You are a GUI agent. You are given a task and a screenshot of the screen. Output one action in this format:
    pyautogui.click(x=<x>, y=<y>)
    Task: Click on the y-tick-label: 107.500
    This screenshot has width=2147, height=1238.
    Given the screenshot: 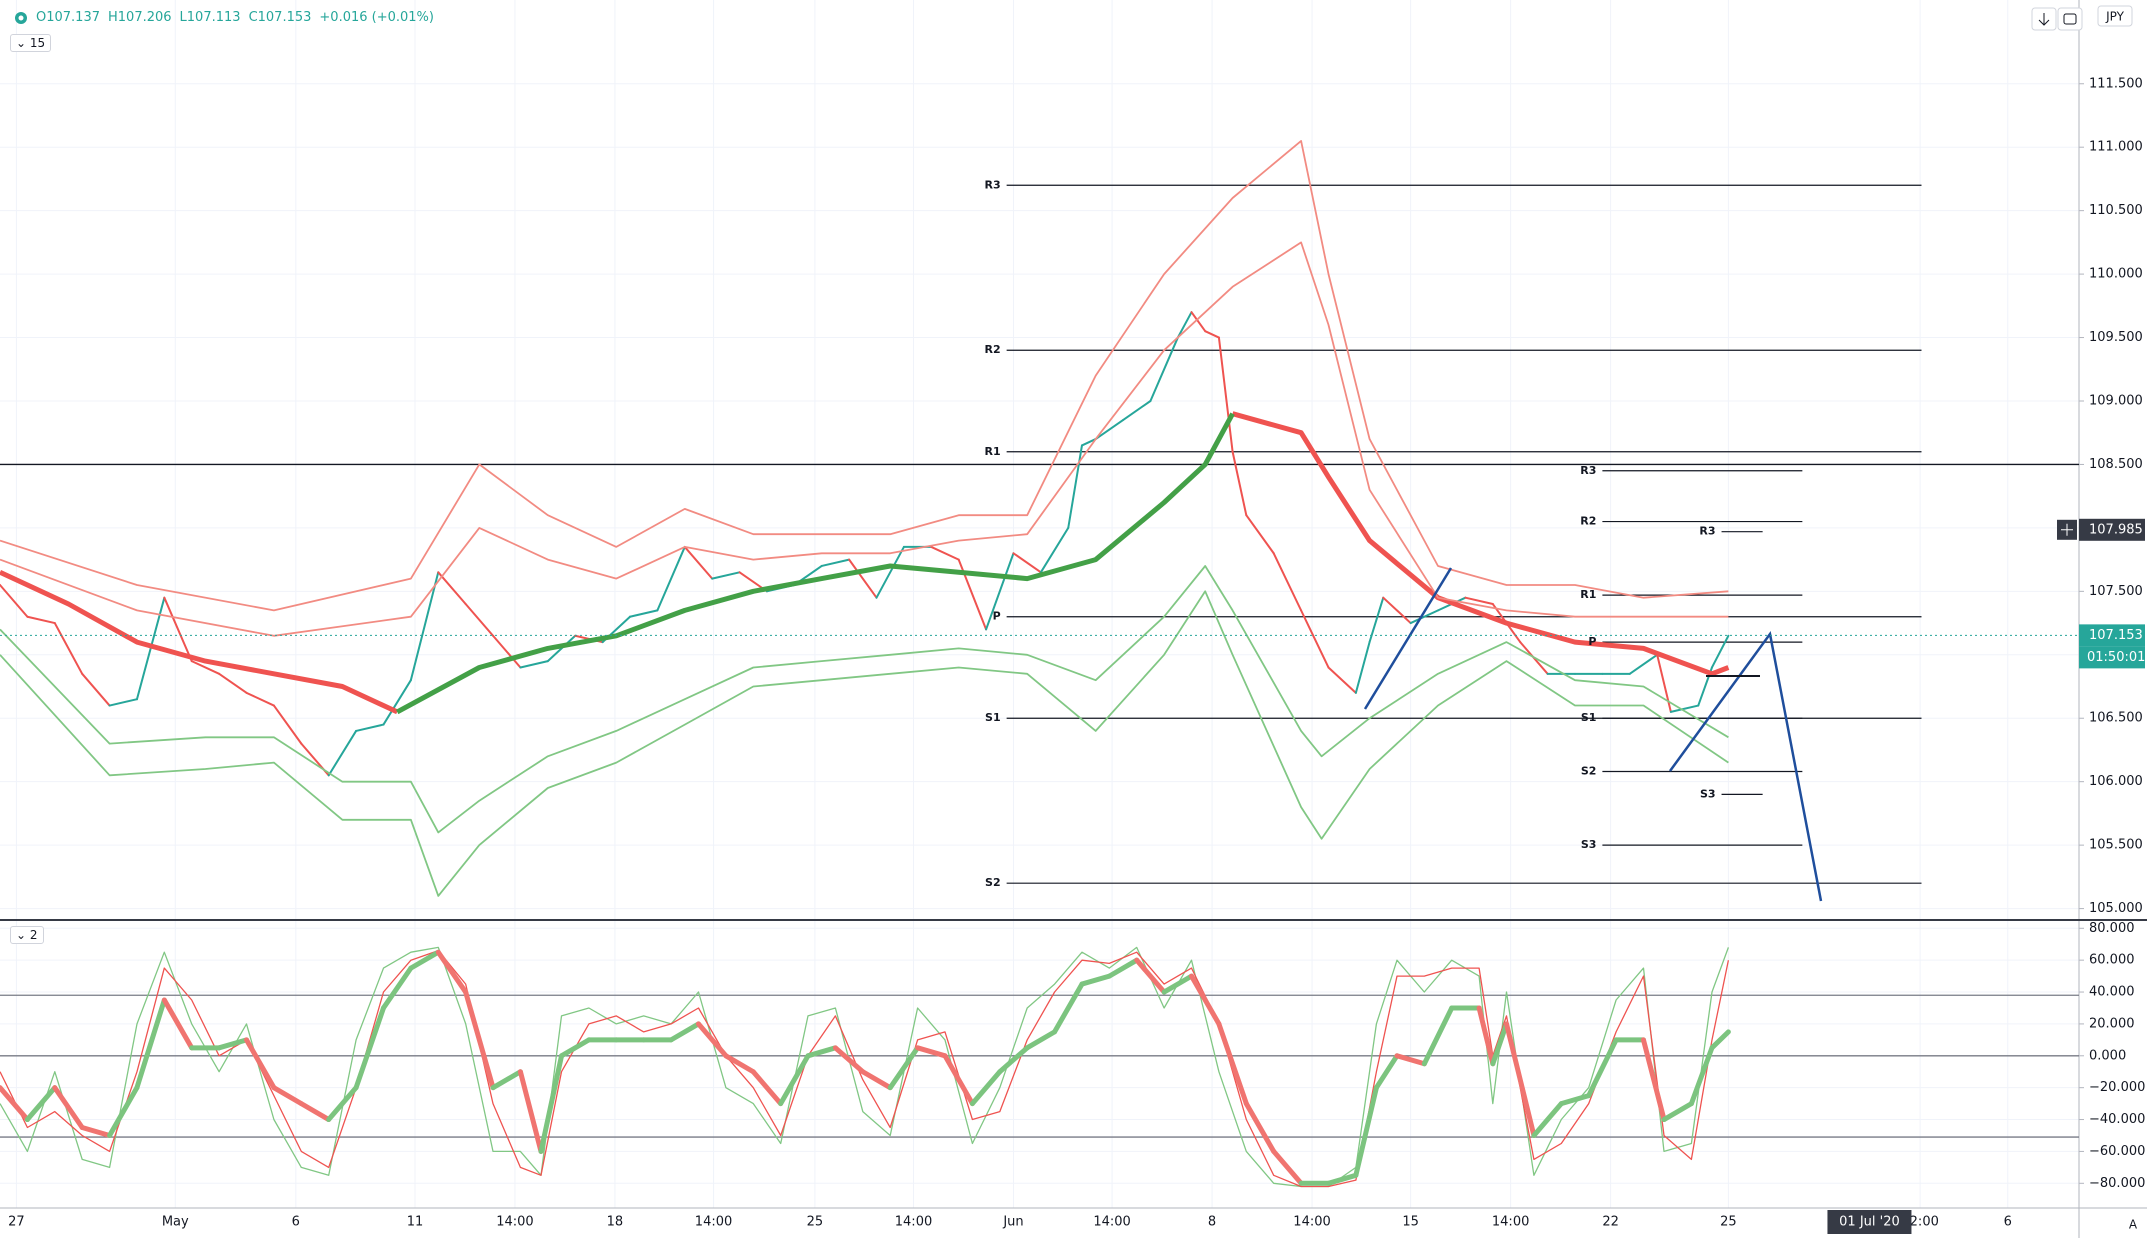 What is the action you would take?
    pyautogui.click(x=2116, y=591)
    